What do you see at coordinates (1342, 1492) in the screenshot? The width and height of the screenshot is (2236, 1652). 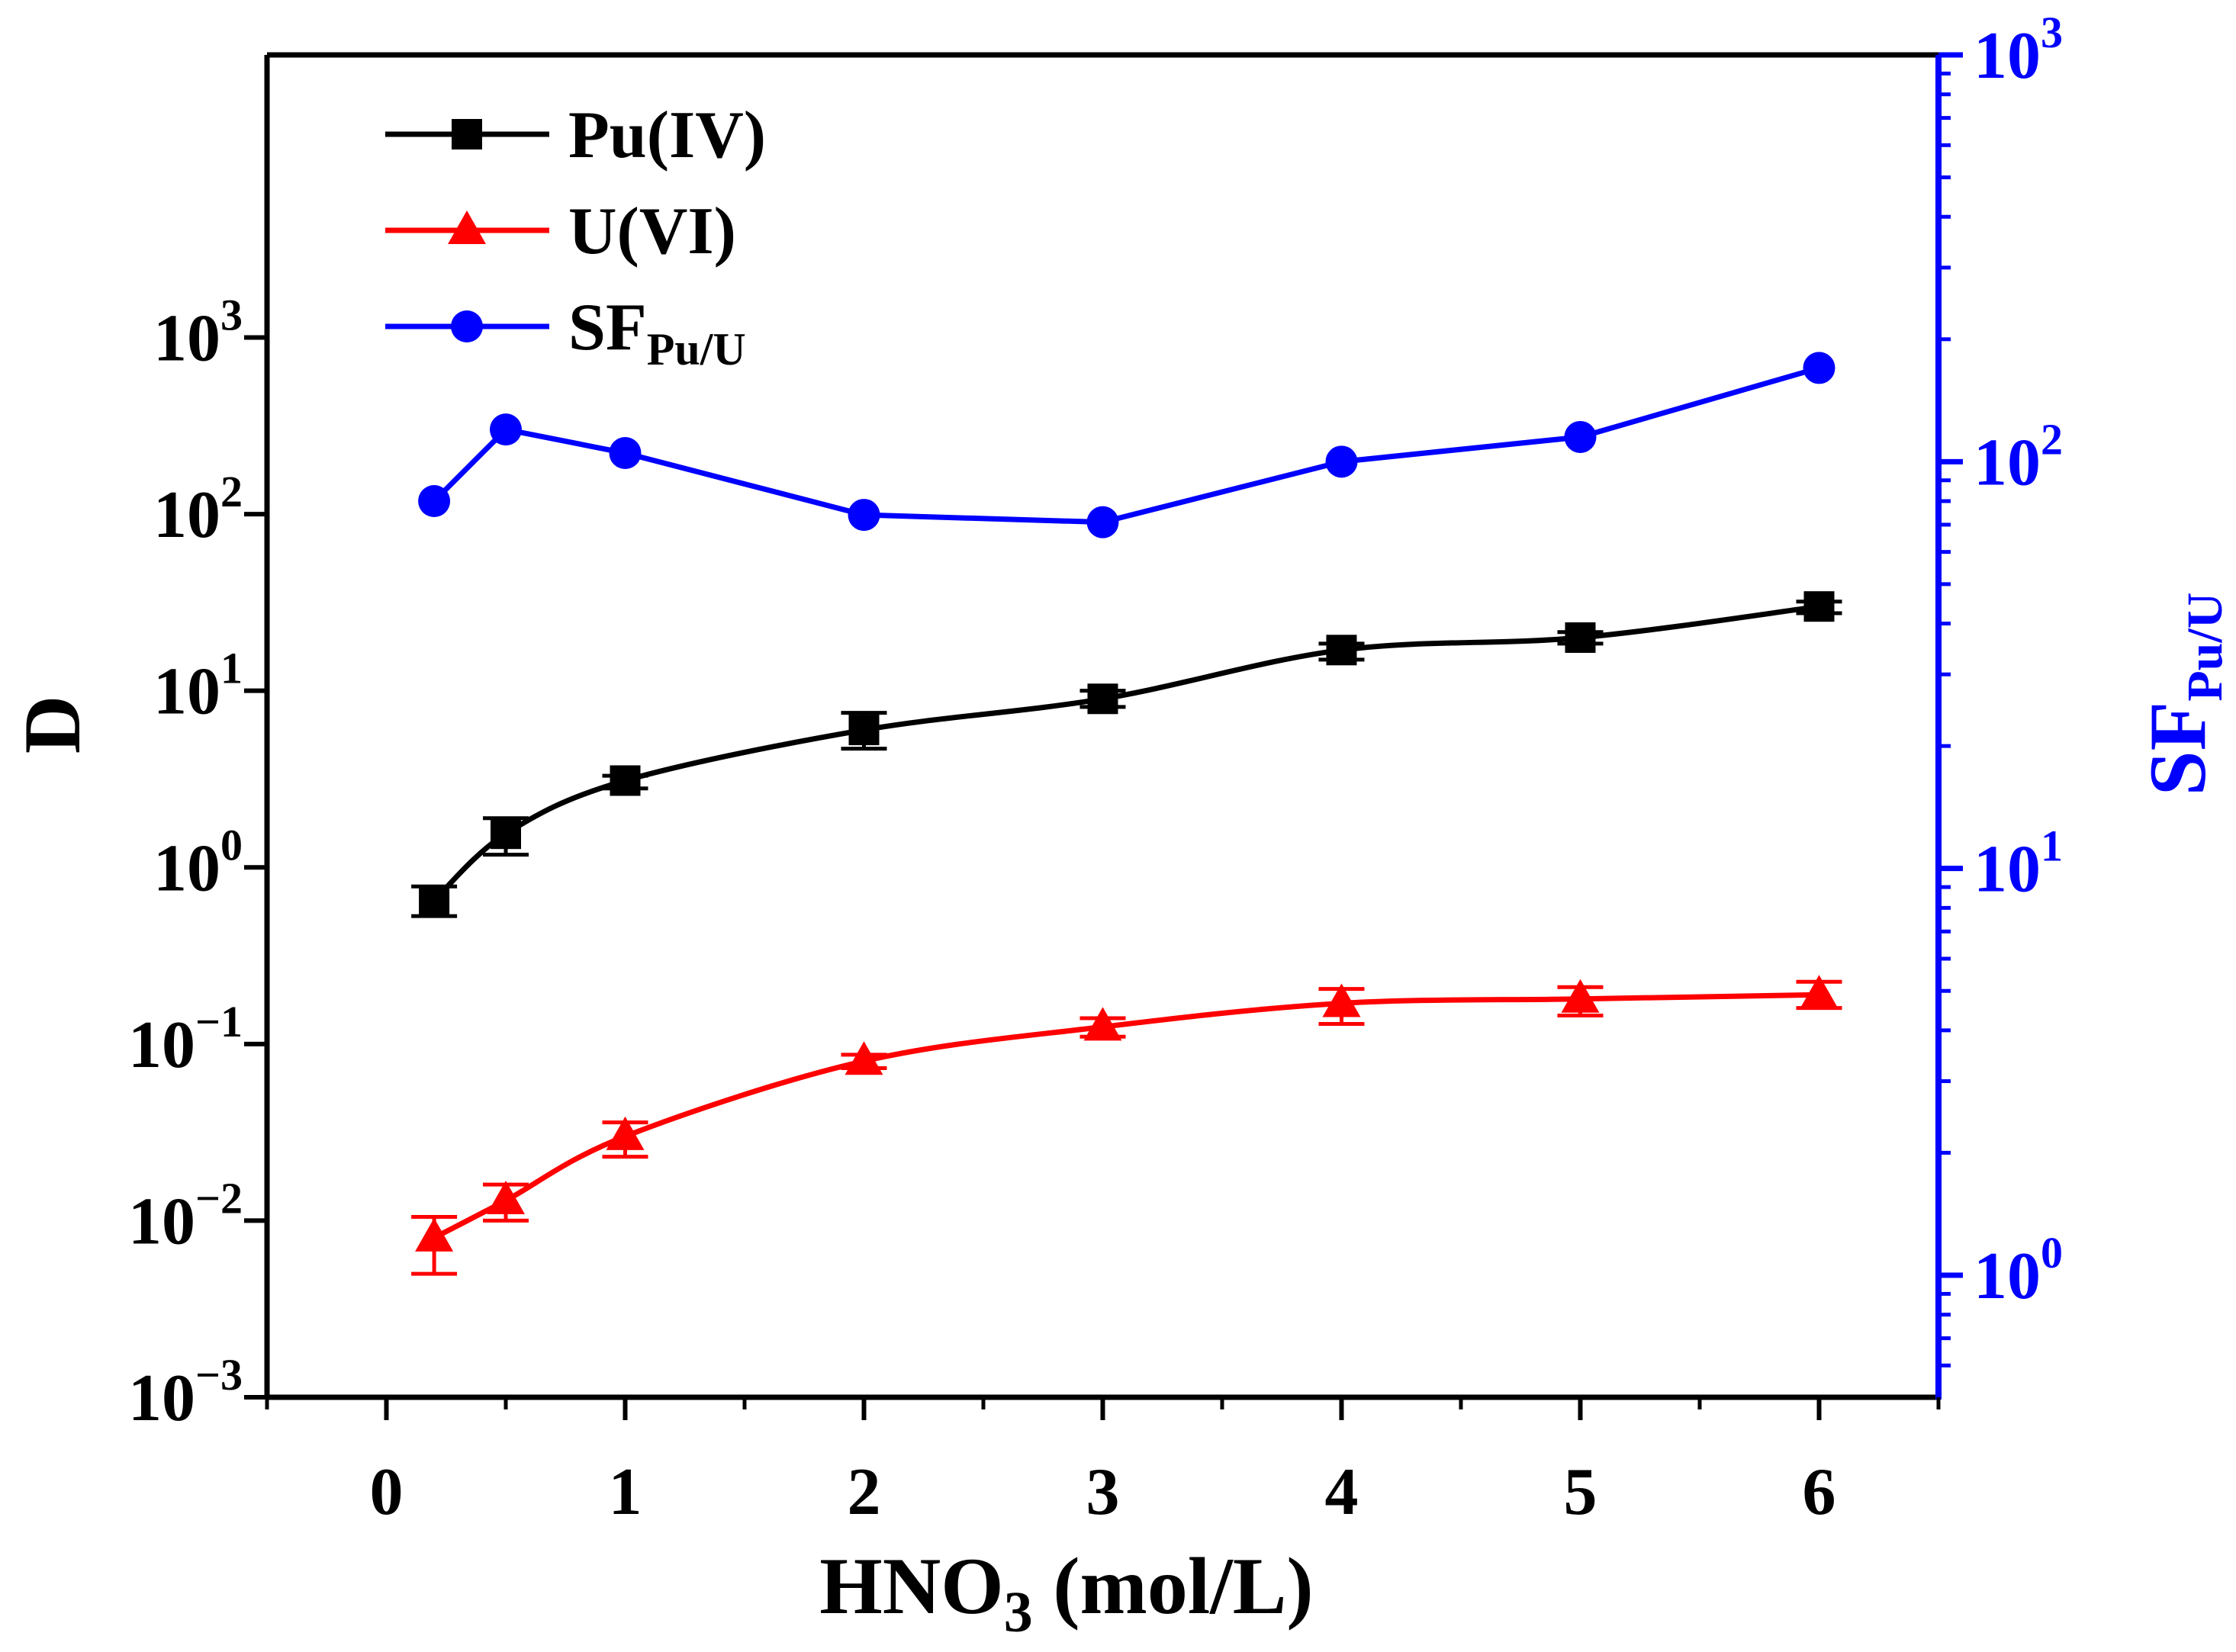 I see `x-tick-label: 4` at bounding box center [1342, 1492].